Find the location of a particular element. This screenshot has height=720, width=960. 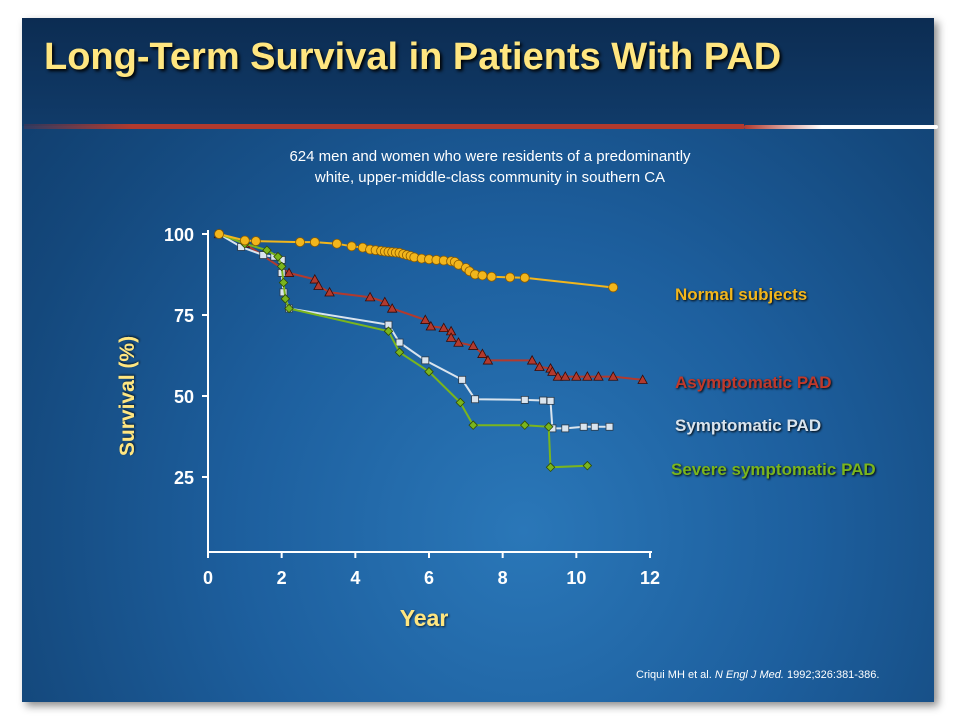

legend-asymptomatic-pad: Asymptomatic PAD is located at coordinates (753, 382).